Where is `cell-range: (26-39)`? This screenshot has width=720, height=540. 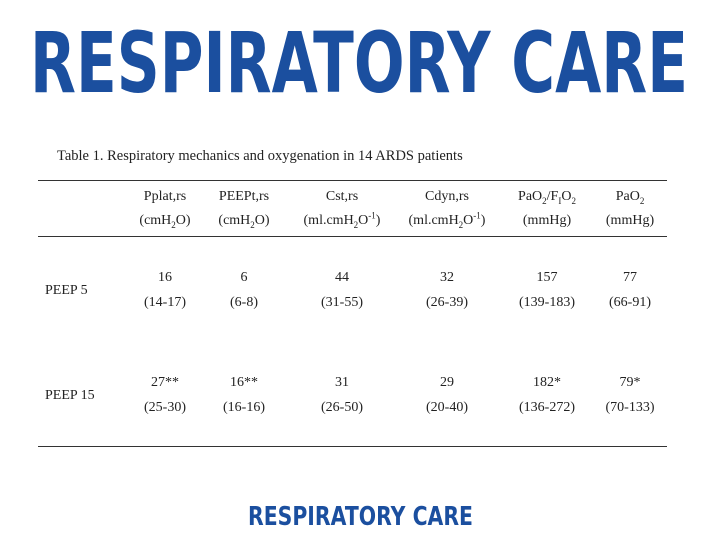 cell-range: (26-39) is located at coordinates (447, 302).